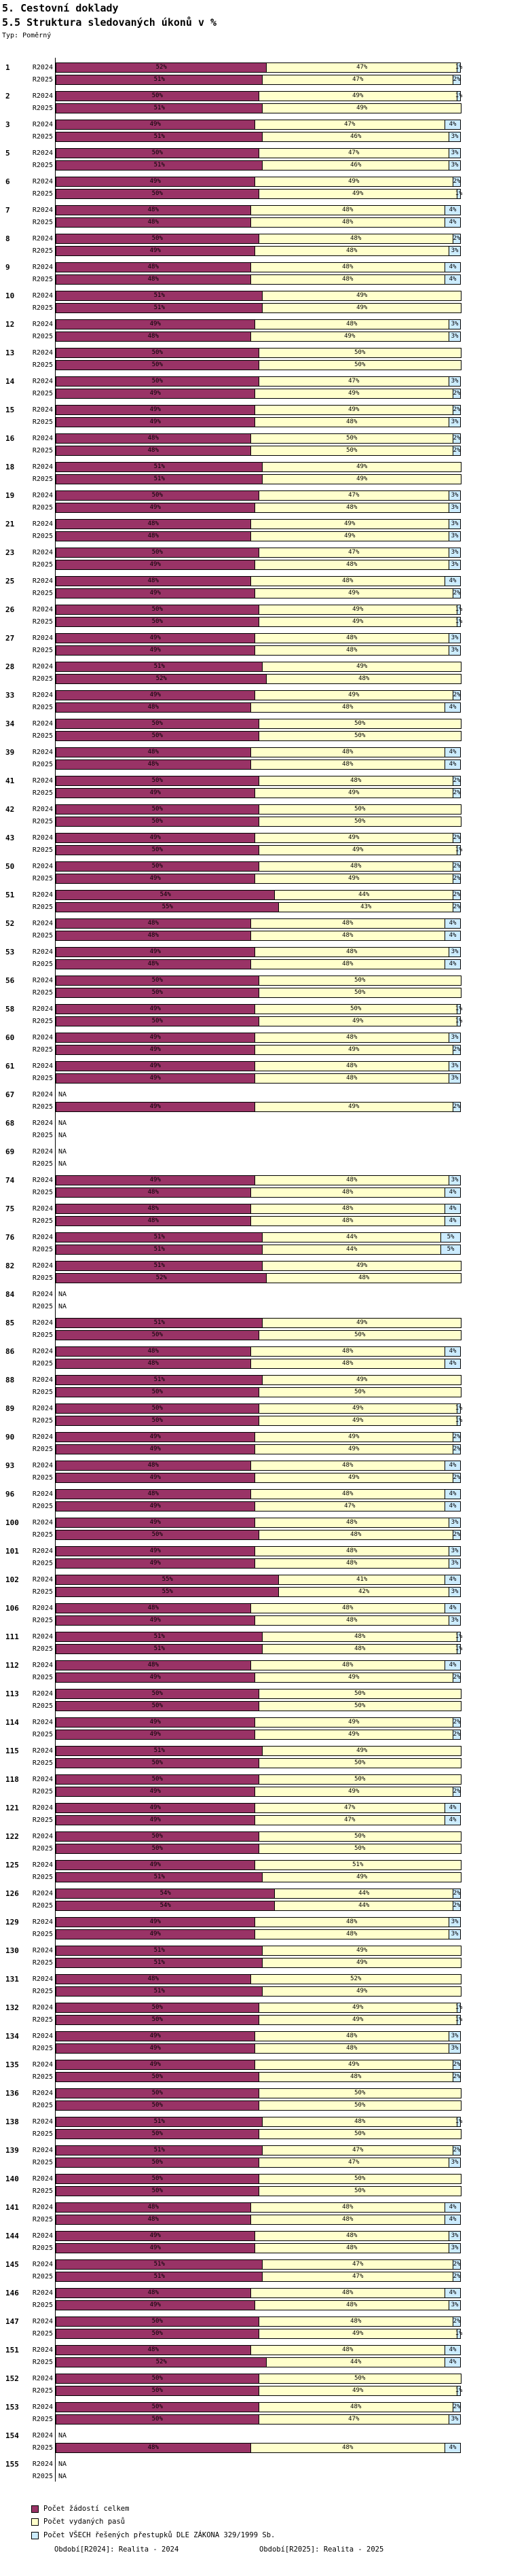 The width and height of the screenshot is (509, 2576). Describe the element at coordinates (258, 907) in the screenshot. I see `bar-row-51-r2025: 55% 43% 2%` at that location.